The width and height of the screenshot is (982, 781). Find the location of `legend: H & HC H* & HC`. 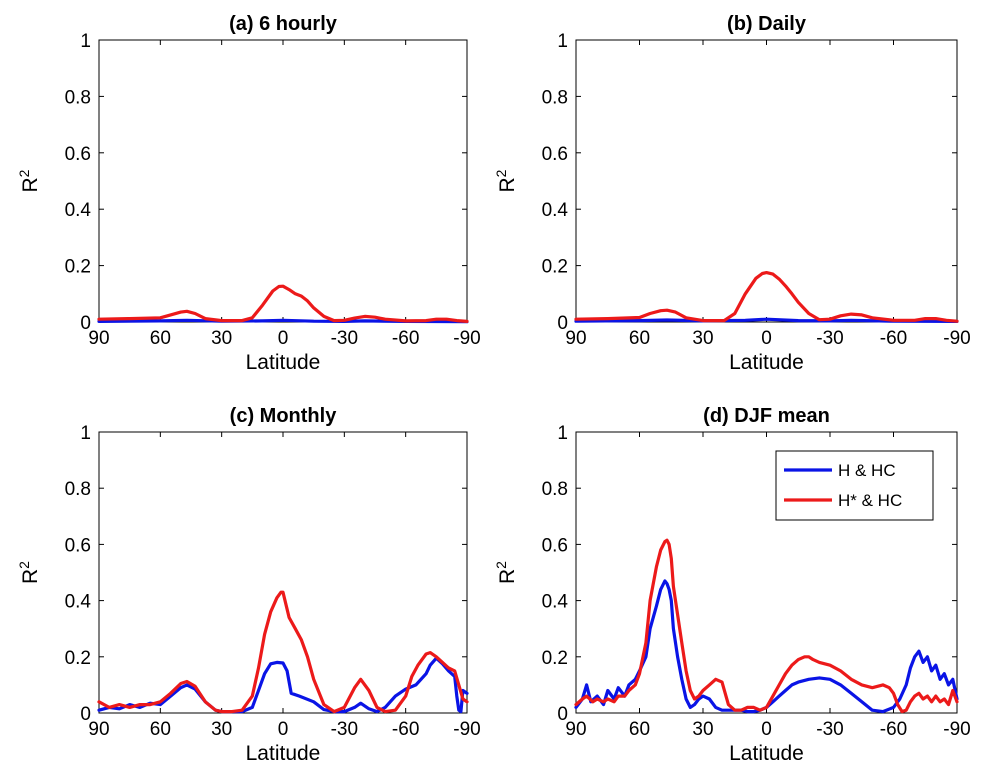

legend: H & HC H* & HC is located at coordinates (854, 485).